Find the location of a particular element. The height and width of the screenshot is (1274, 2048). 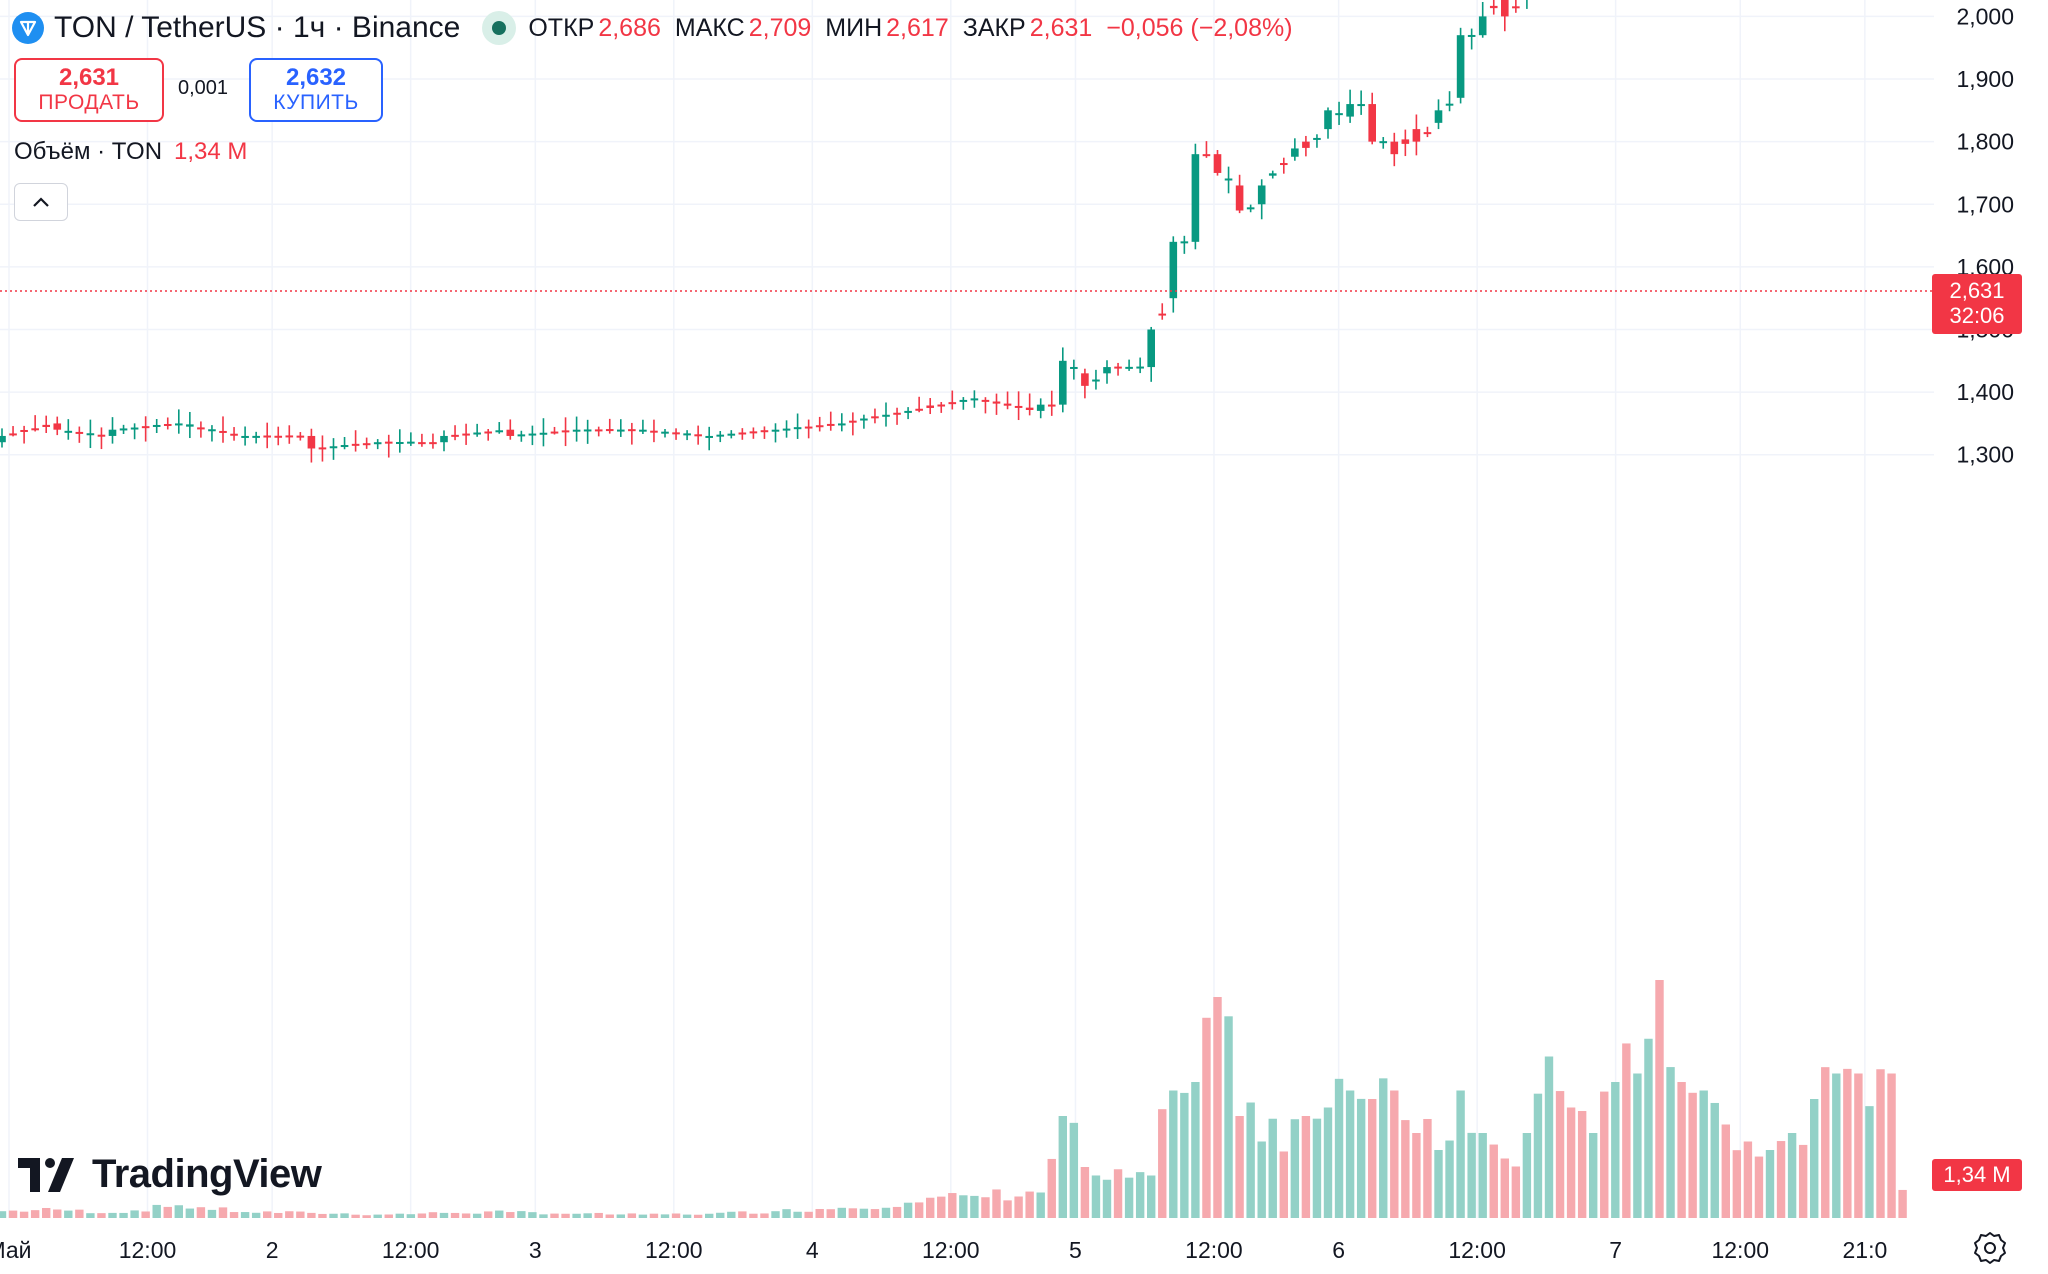

buy-label: КУПИТЬ is located at coordinates (316, 102).